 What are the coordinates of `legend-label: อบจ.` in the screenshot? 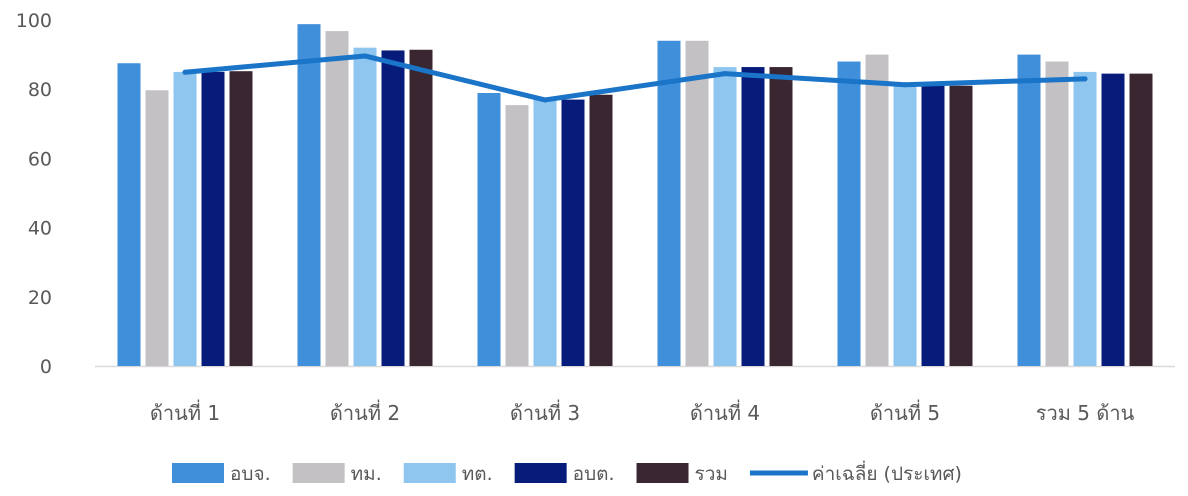 It's located at (250, 474).